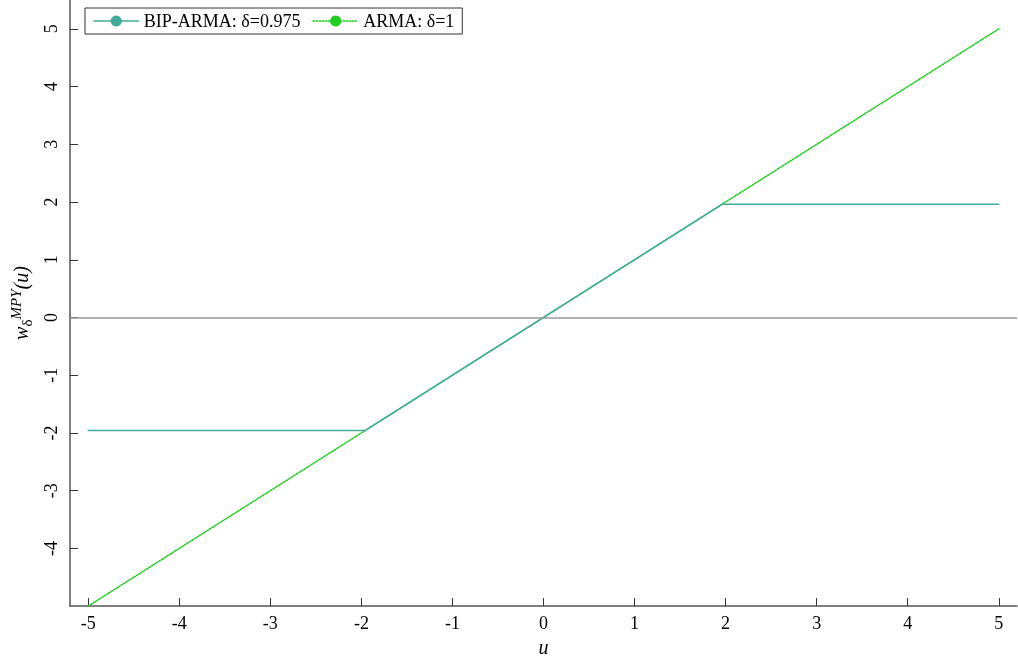 The width and height of the screenshot is (1018, 662). What do you see at coordinates (543, 623) in the screenshot?
I see `x-tick-label: 0` at bounding box center [543, 623].